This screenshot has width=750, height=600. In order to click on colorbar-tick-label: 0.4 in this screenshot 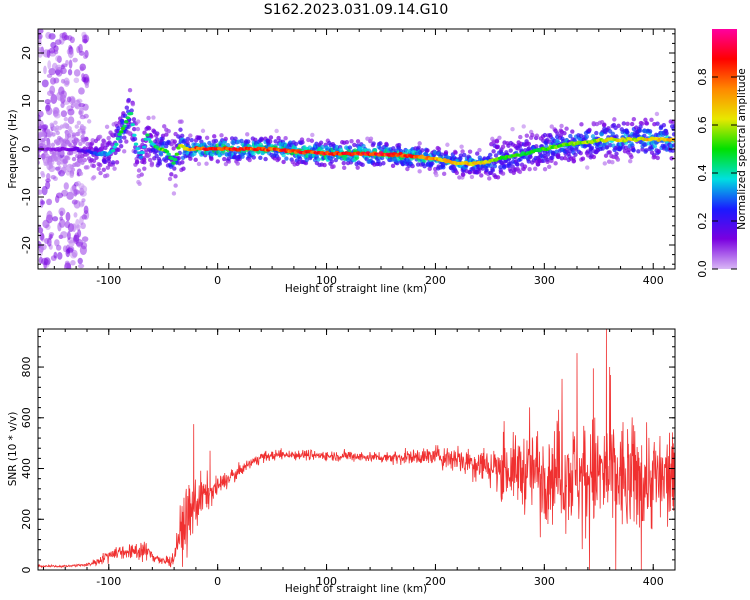, I will do `click(702, 173)`.